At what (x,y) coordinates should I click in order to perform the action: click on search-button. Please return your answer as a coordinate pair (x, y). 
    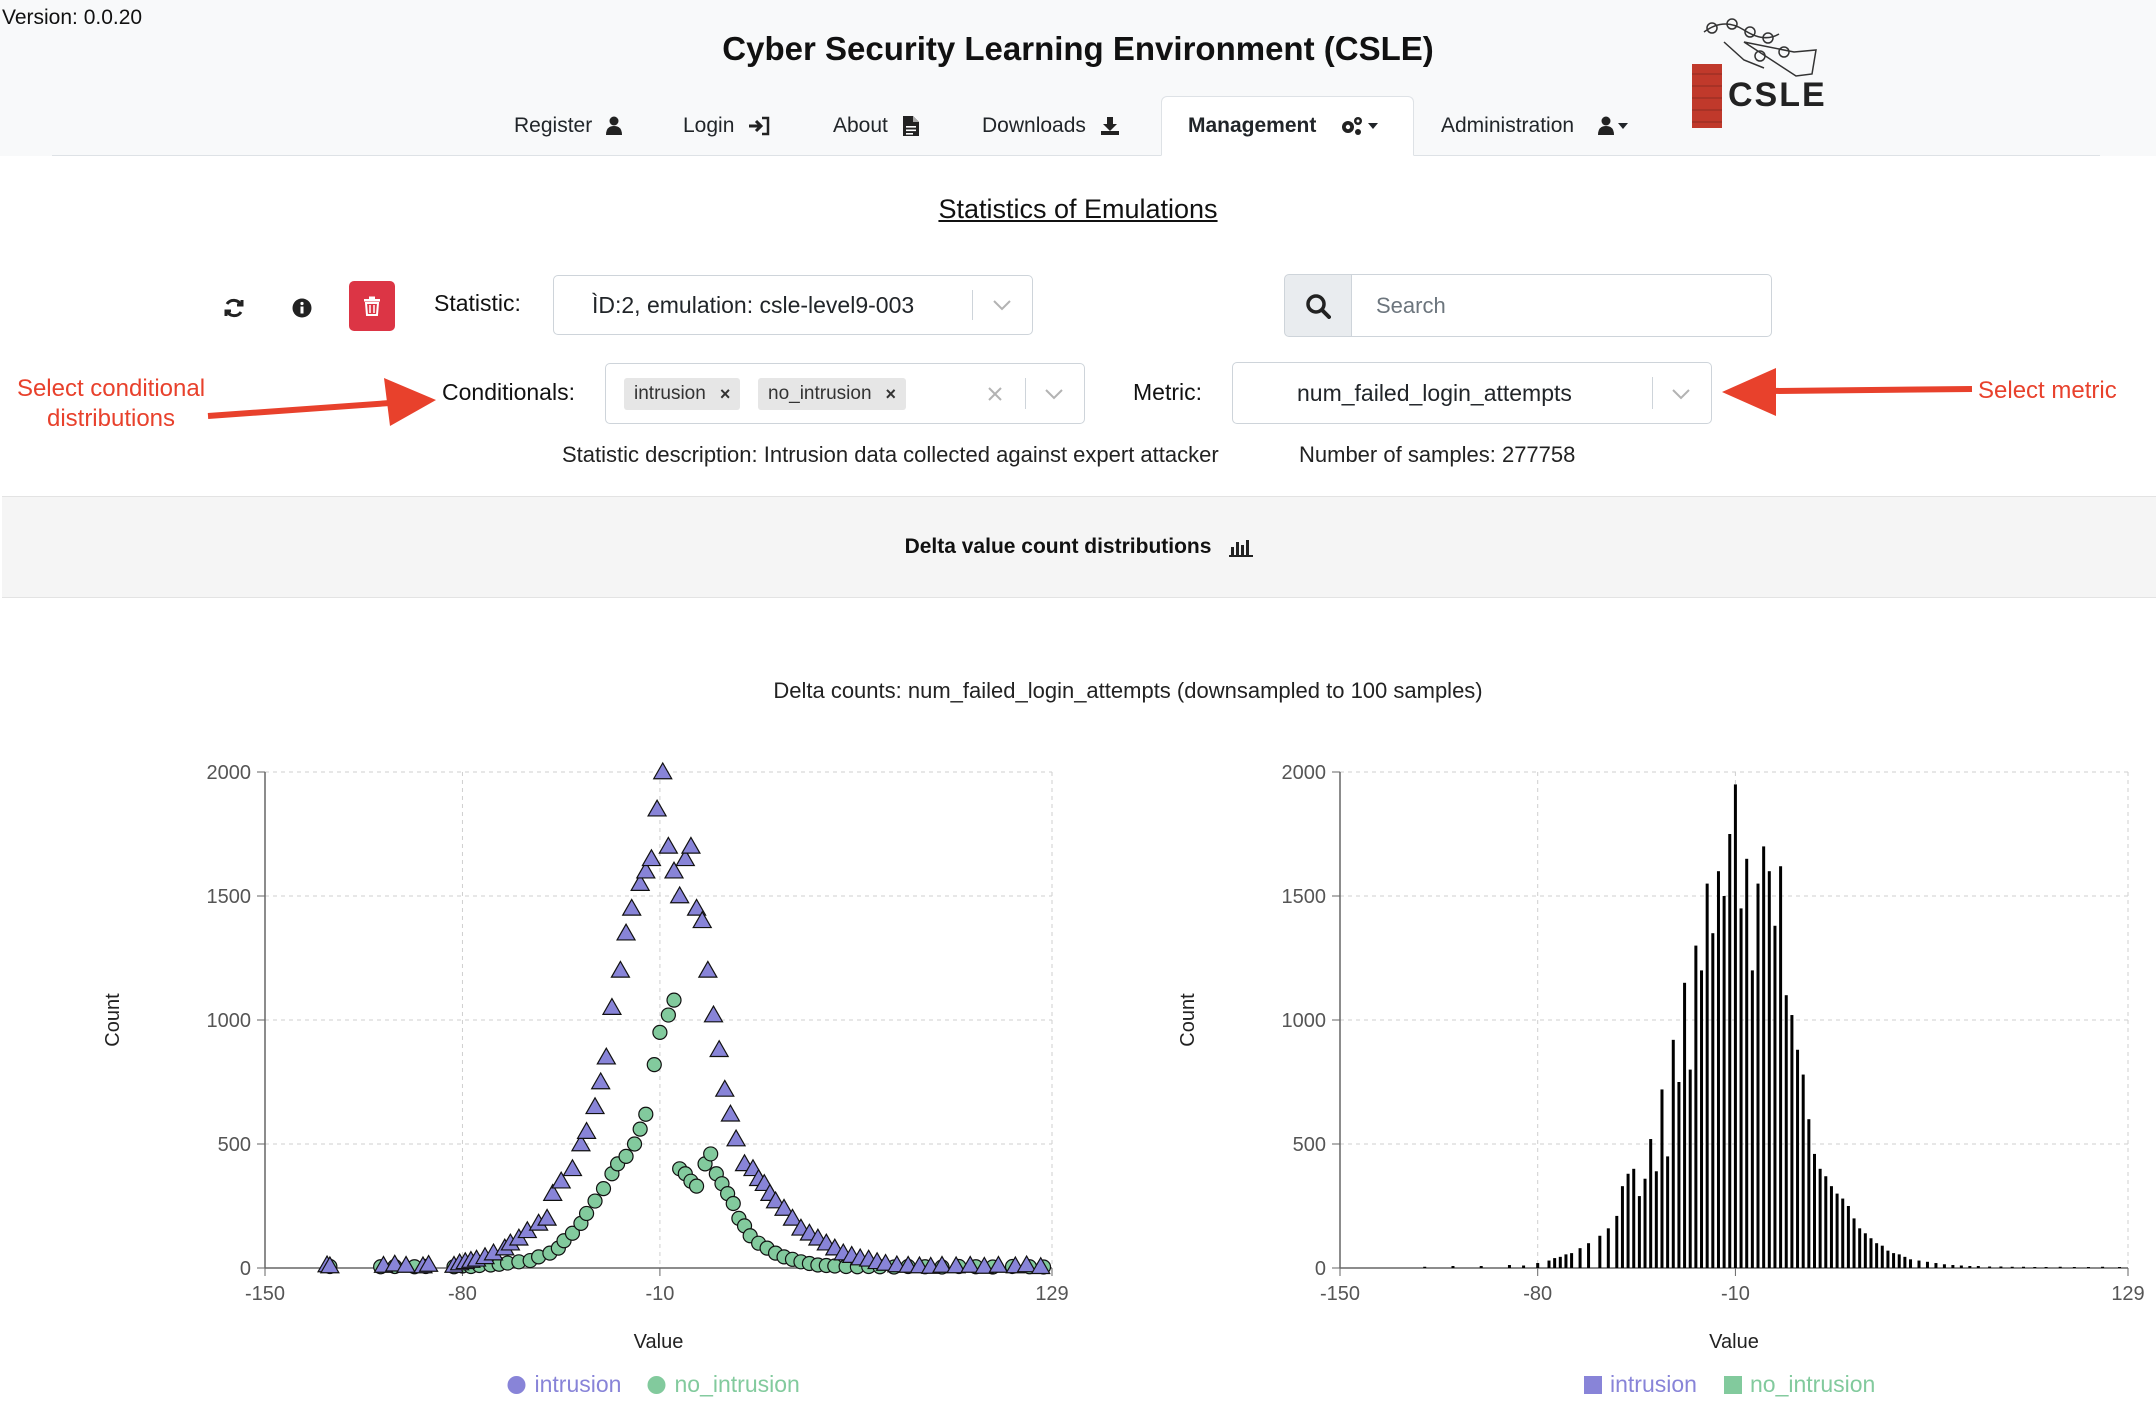
    Looking at the image, I should click on (1318, 305).